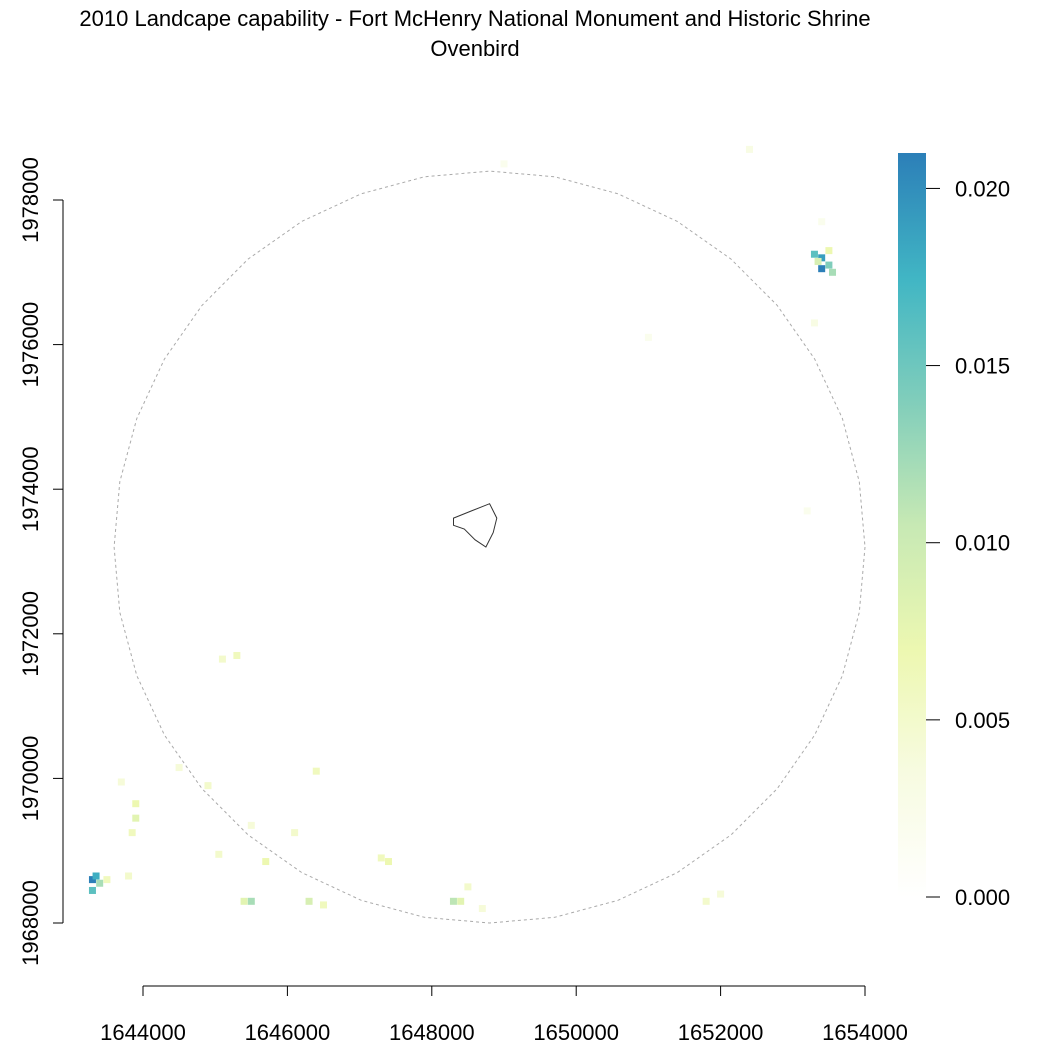 Image resolution: width=1050 pixels, height=1050 pixels. I want to click on y-tick-label: 1978000, so click(30, 200).